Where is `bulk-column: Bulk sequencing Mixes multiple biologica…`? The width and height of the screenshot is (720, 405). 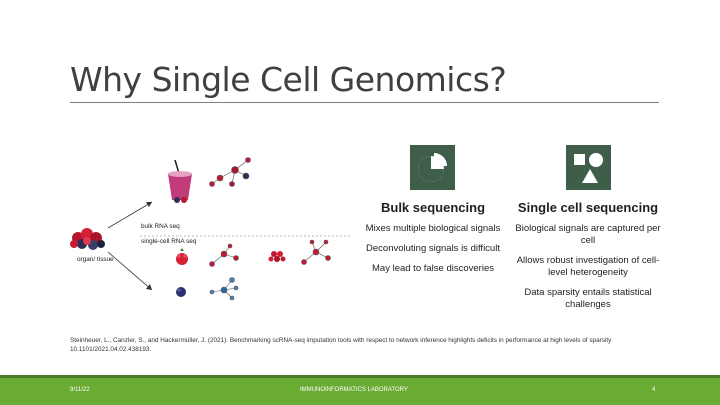
bulk-column: Bulk sequencing Mixes multiple biologica… is located at coordinates (433, 241).